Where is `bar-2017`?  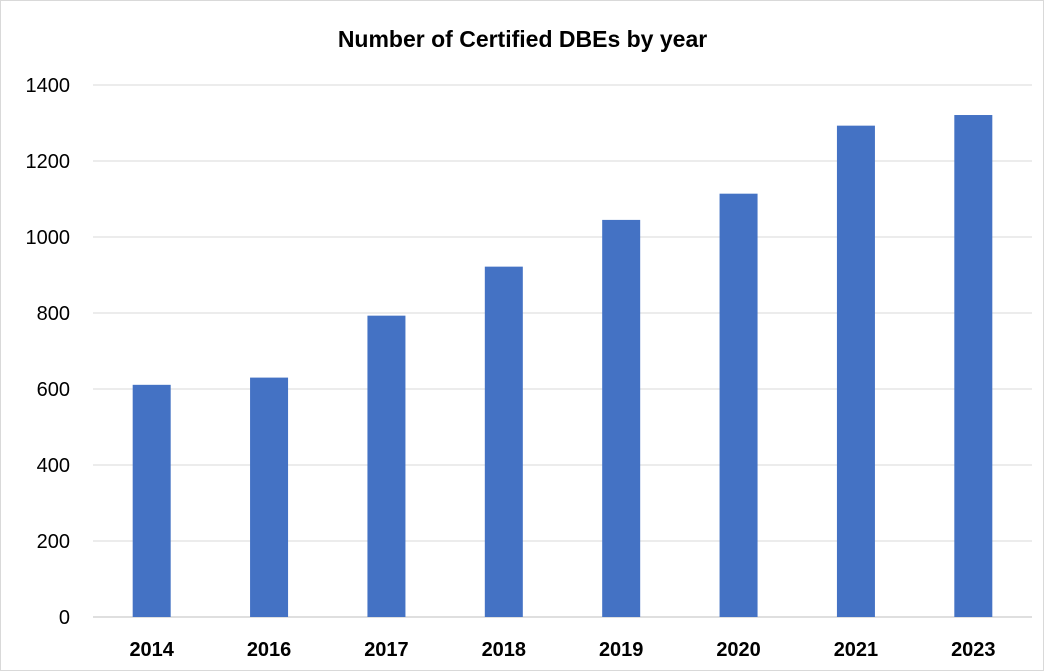 bar-2017 is located at coordinates (386, 466).